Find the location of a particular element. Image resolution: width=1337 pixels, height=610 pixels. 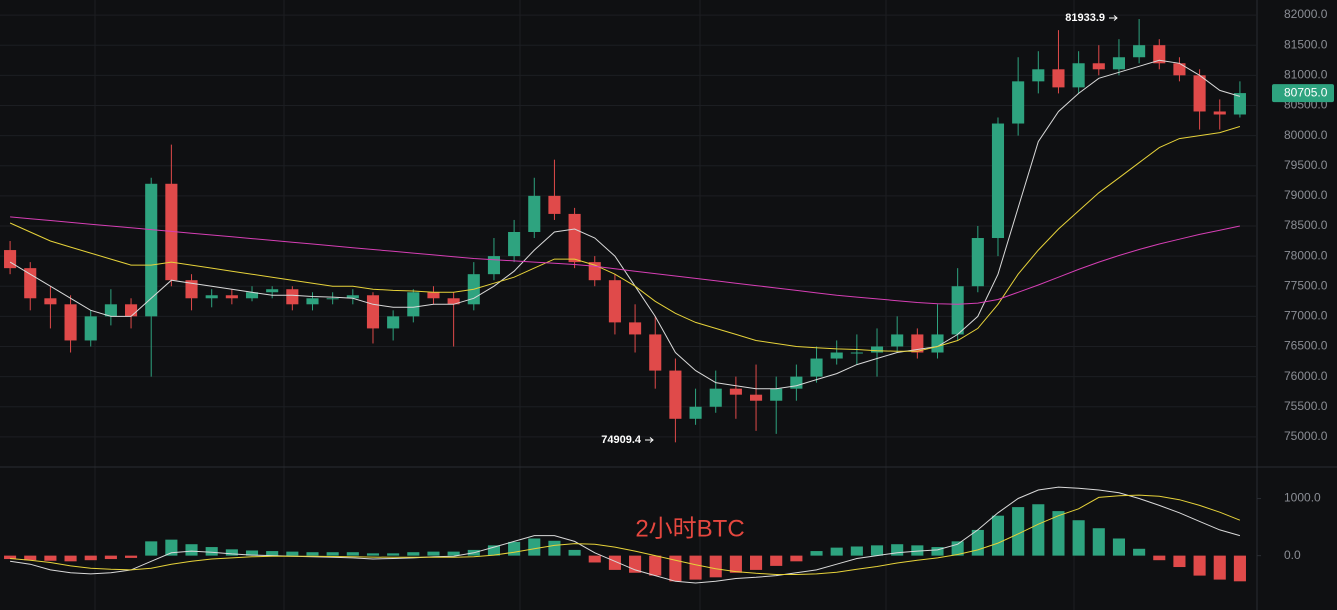

y-tick-label: 81000.0 is located at coordinates (1306, 74).